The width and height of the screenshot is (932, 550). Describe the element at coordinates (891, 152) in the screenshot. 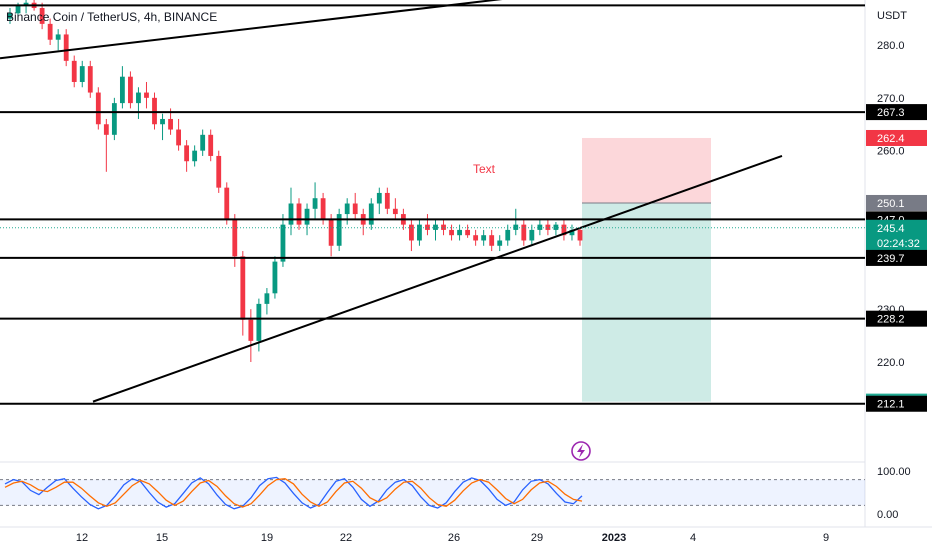

I see `price-tick: 260.0` at that location.